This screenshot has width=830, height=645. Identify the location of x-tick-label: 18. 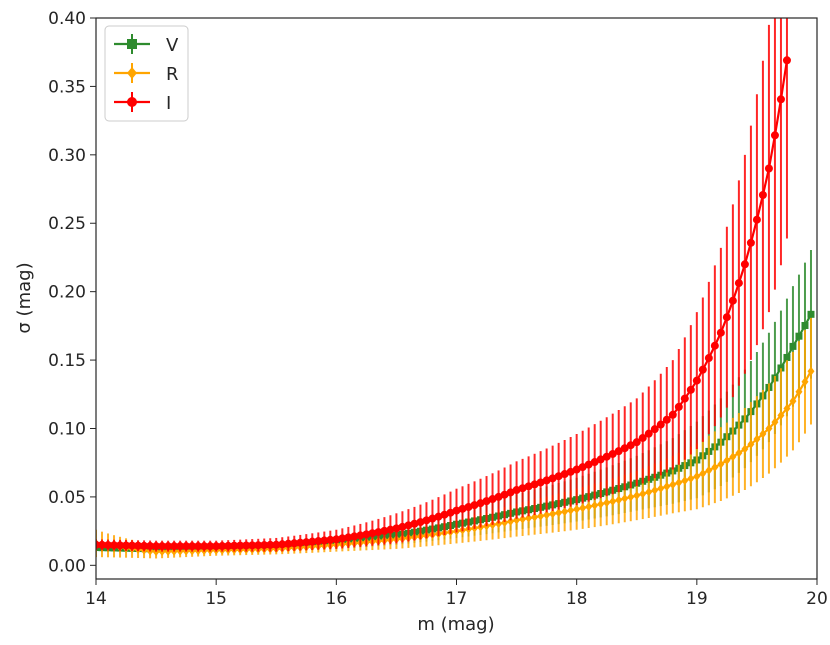
(577, 599).